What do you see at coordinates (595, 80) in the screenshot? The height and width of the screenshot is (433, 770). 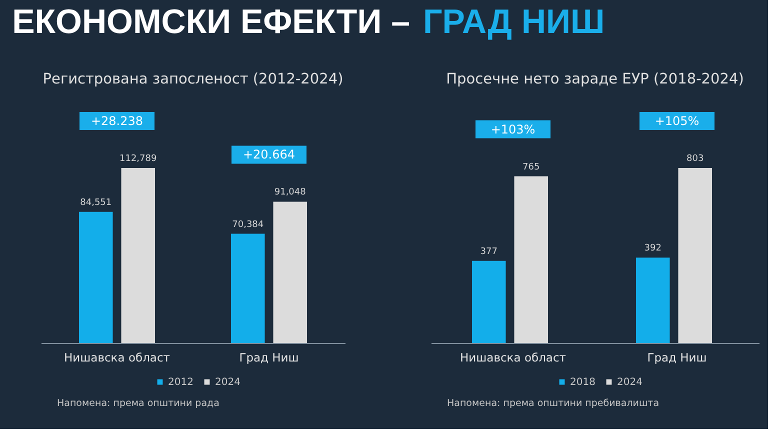 I see `chart-title: Просечне нето зараде ЕУР (2018-2024)` at bounding box center [595, 80].